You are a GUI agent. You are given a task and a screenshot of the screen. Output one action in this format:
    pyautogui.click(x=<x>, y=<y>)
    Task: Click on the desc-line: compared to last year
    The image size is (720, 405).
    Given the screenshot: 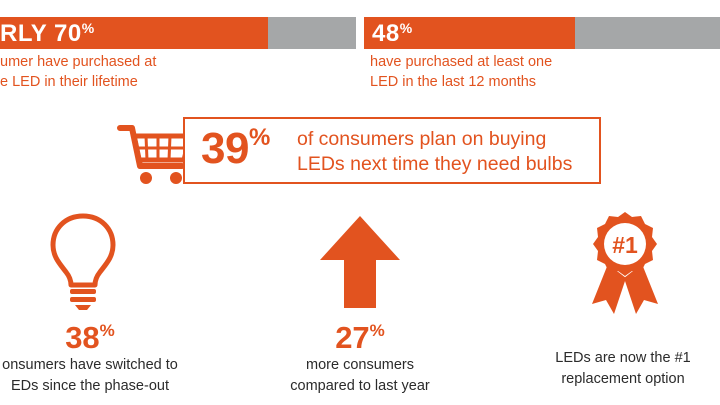 What is the action you would take?
    pyautogui.click(x=360, y=386)
    